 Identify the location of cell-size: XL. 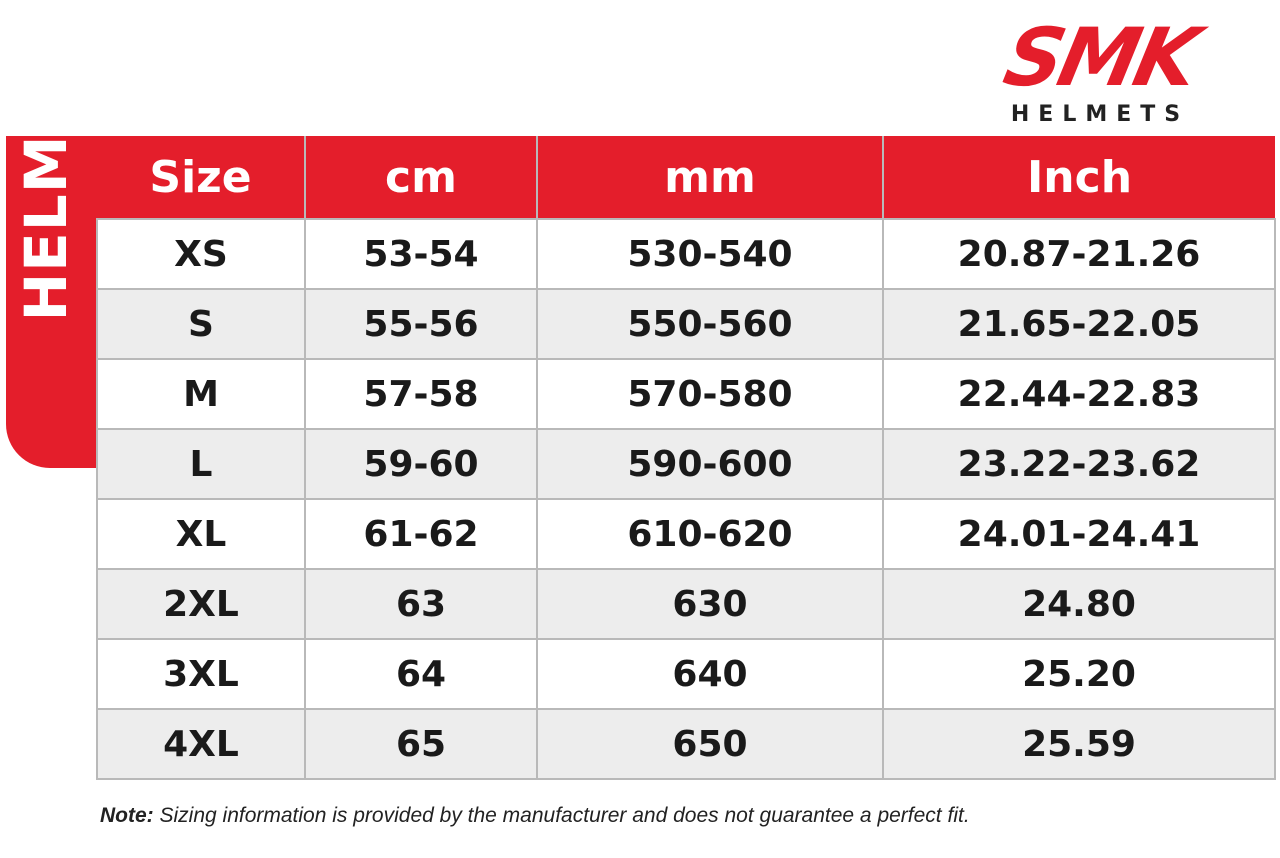
(201, 534).